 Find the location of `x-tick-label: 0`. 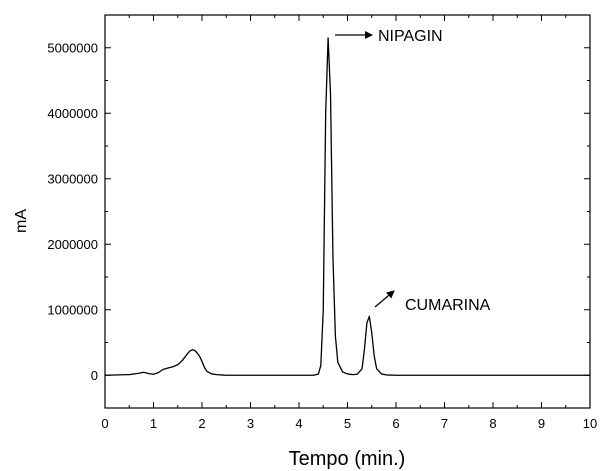

x-tick-label: 0 is located at coordinates (104, 423).